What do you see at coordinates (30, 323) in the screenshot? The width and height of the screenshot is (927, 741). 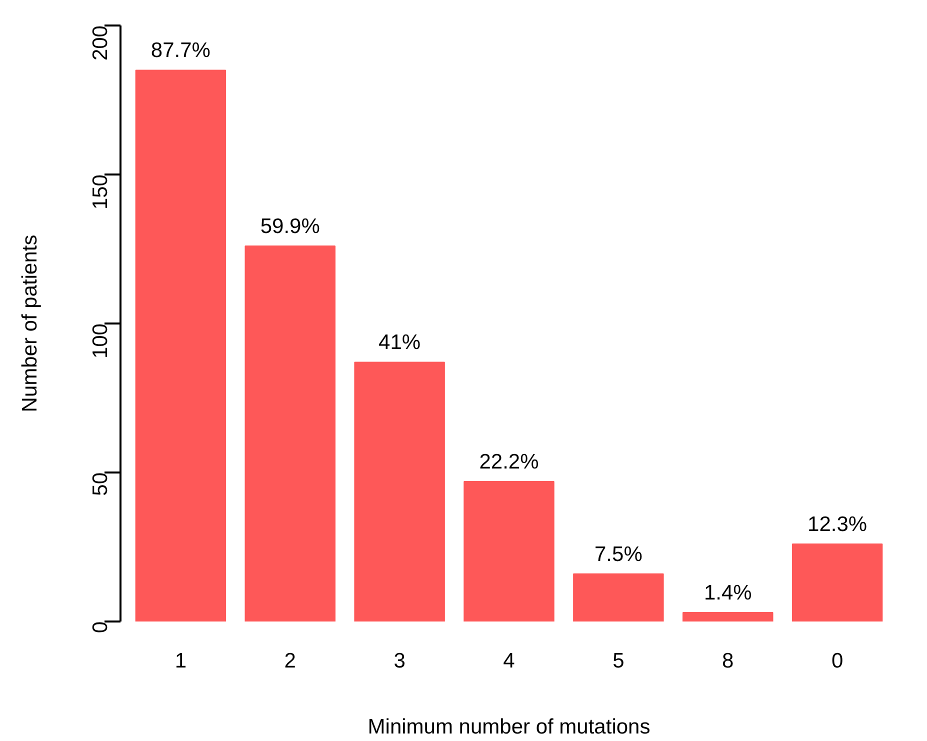 I see `y-axis-title: Number of patients` at bounding box center [30, 323].